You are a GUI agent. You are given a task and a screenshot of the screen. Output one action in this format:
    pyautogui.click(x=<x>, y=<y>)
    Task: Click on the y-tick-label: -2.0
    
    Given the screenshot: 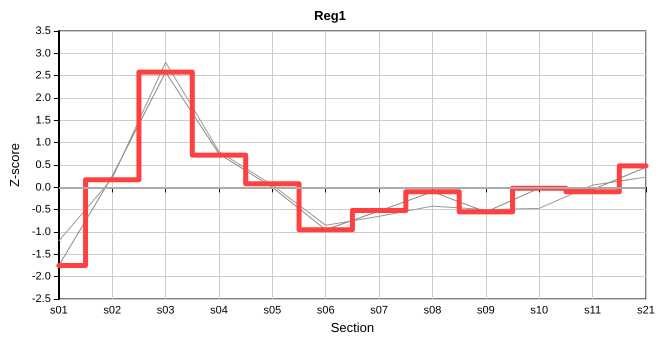 What is the action you would take?
    pyautogui.click(x=41, y=276)
    